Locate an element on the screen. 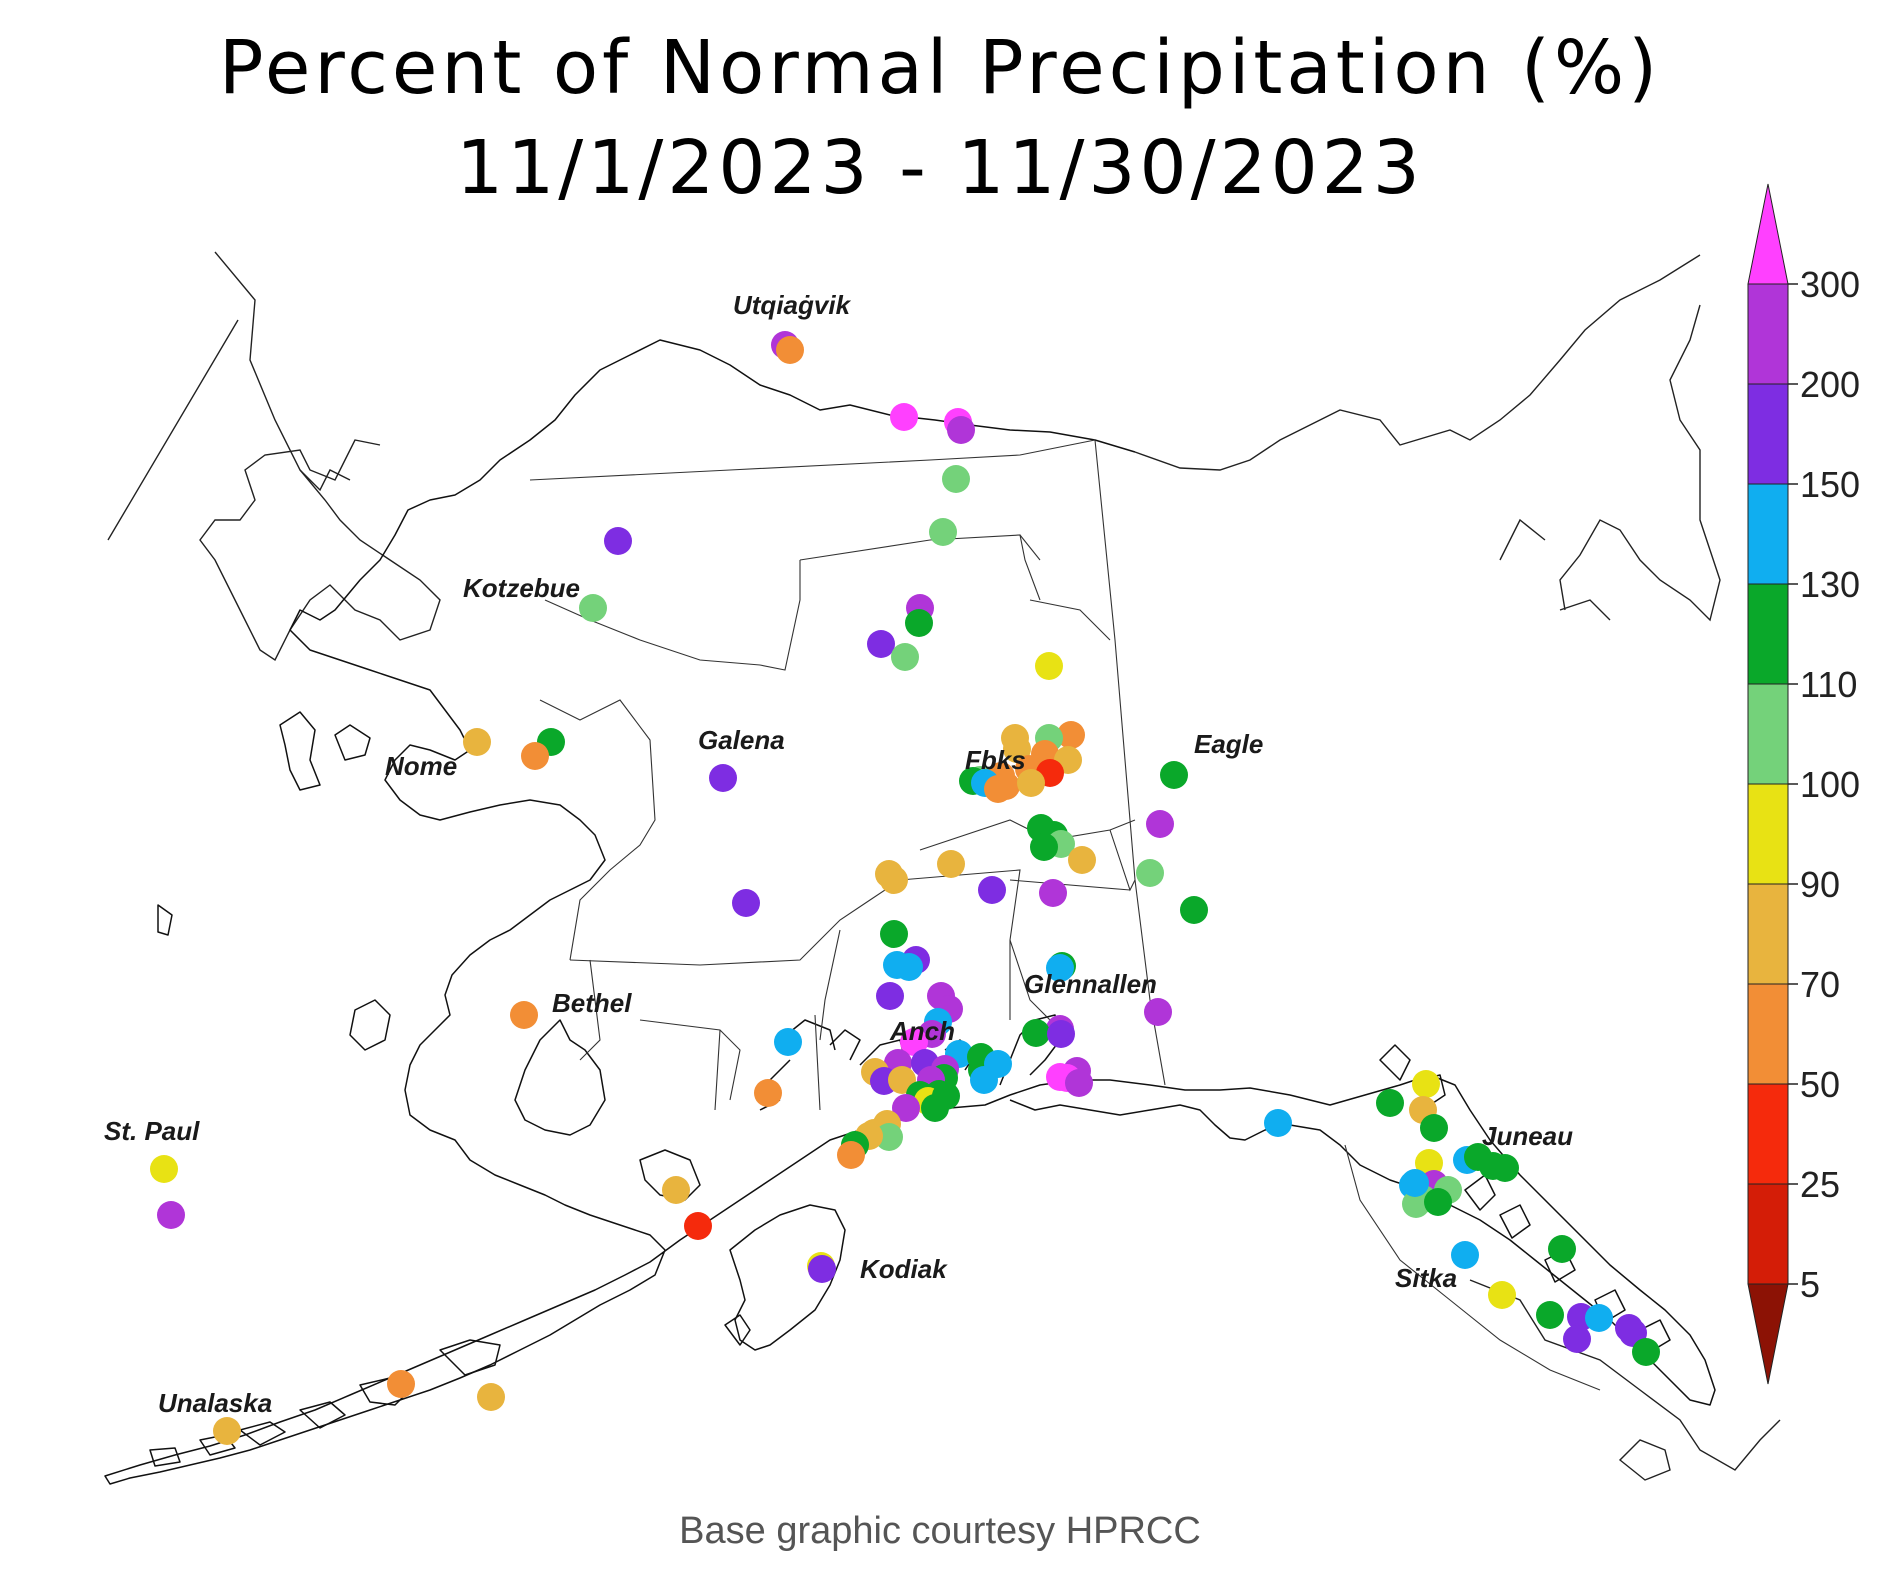 This screenshot has height=1574, width=1880. legend-tick-label: 70 is located at coordinates (1820, 984).